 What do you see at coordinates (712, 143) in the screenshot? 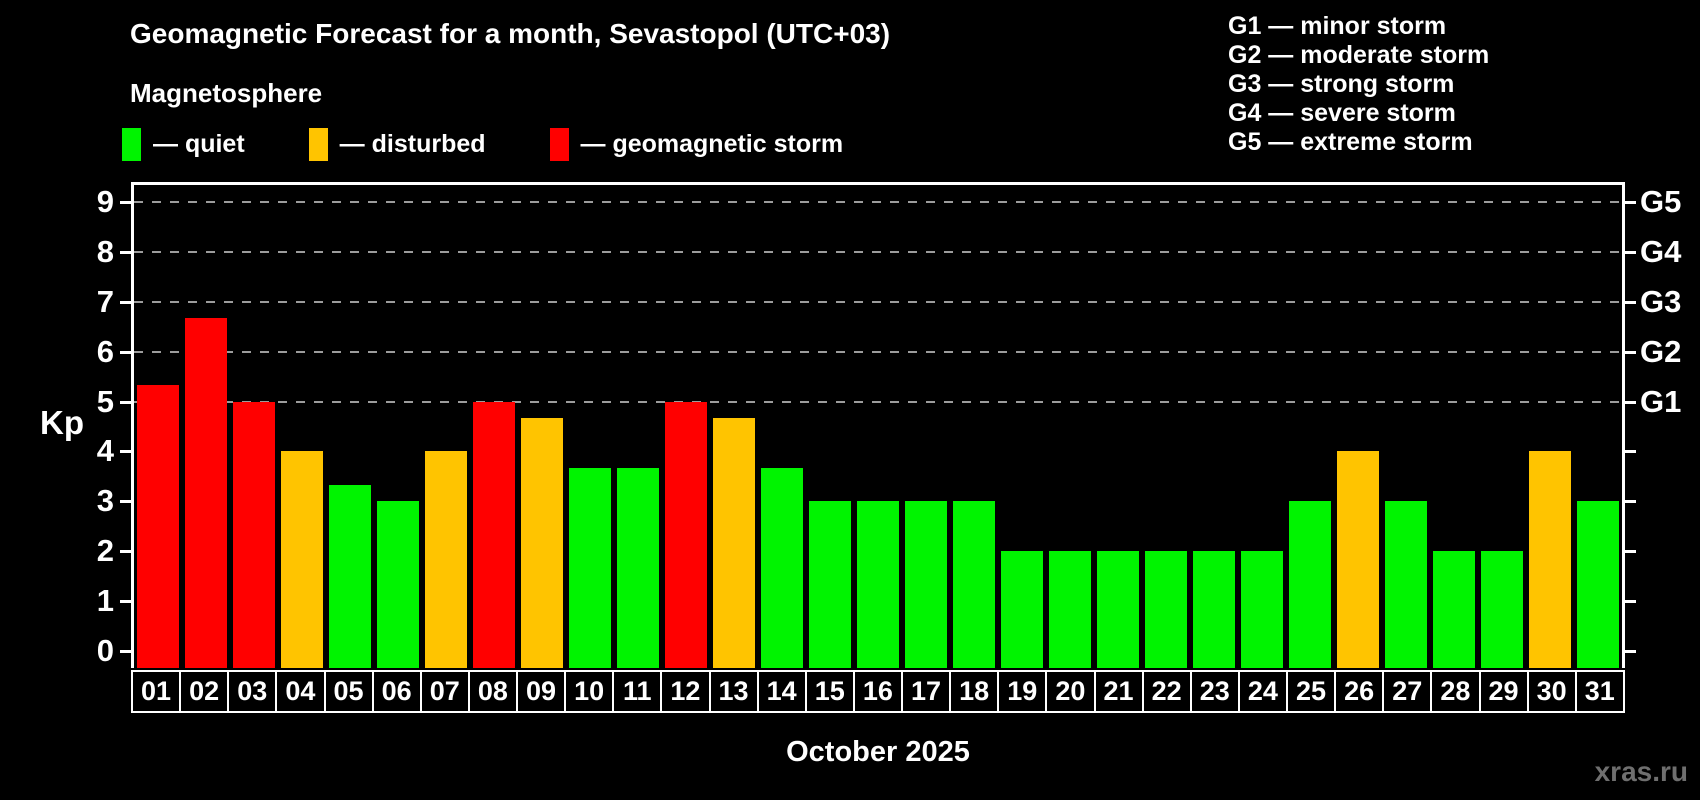
I see `legend-label-storm: — geomagnetic storm` at bounding box center [712, 143].